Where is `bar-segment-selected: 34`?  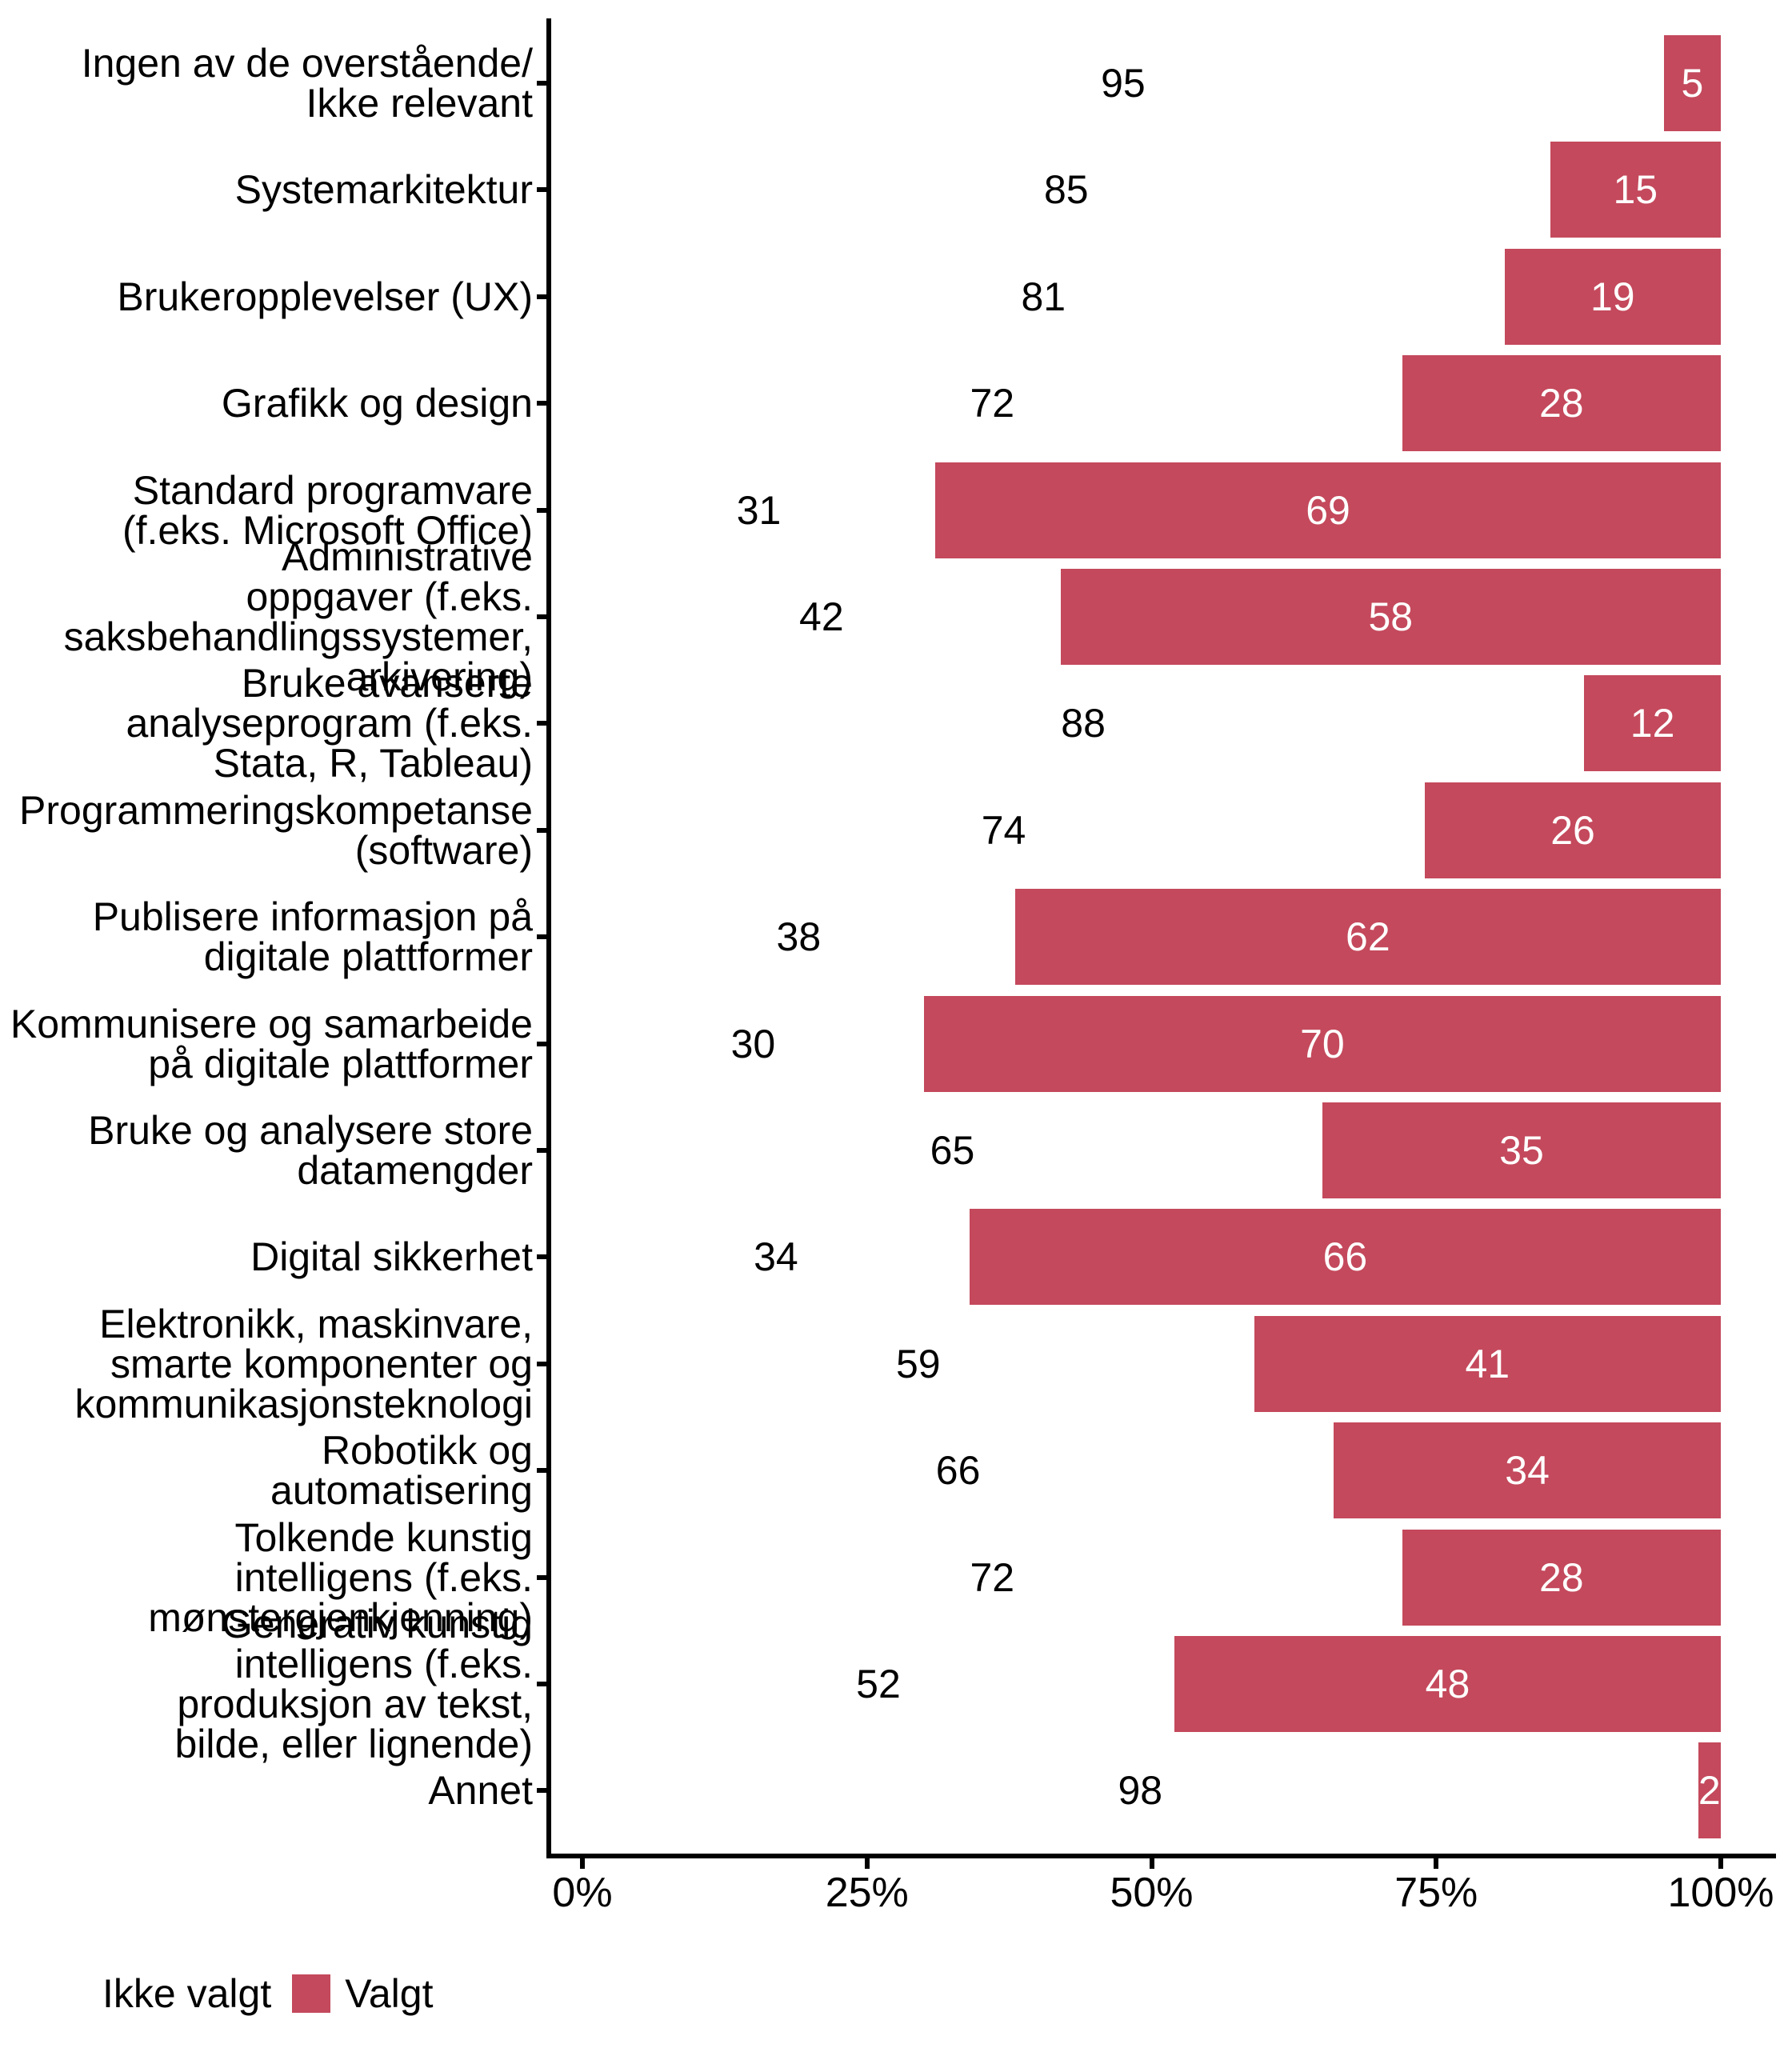
bar-segment-selected: 34 is located at coordinates (1527, 1470).